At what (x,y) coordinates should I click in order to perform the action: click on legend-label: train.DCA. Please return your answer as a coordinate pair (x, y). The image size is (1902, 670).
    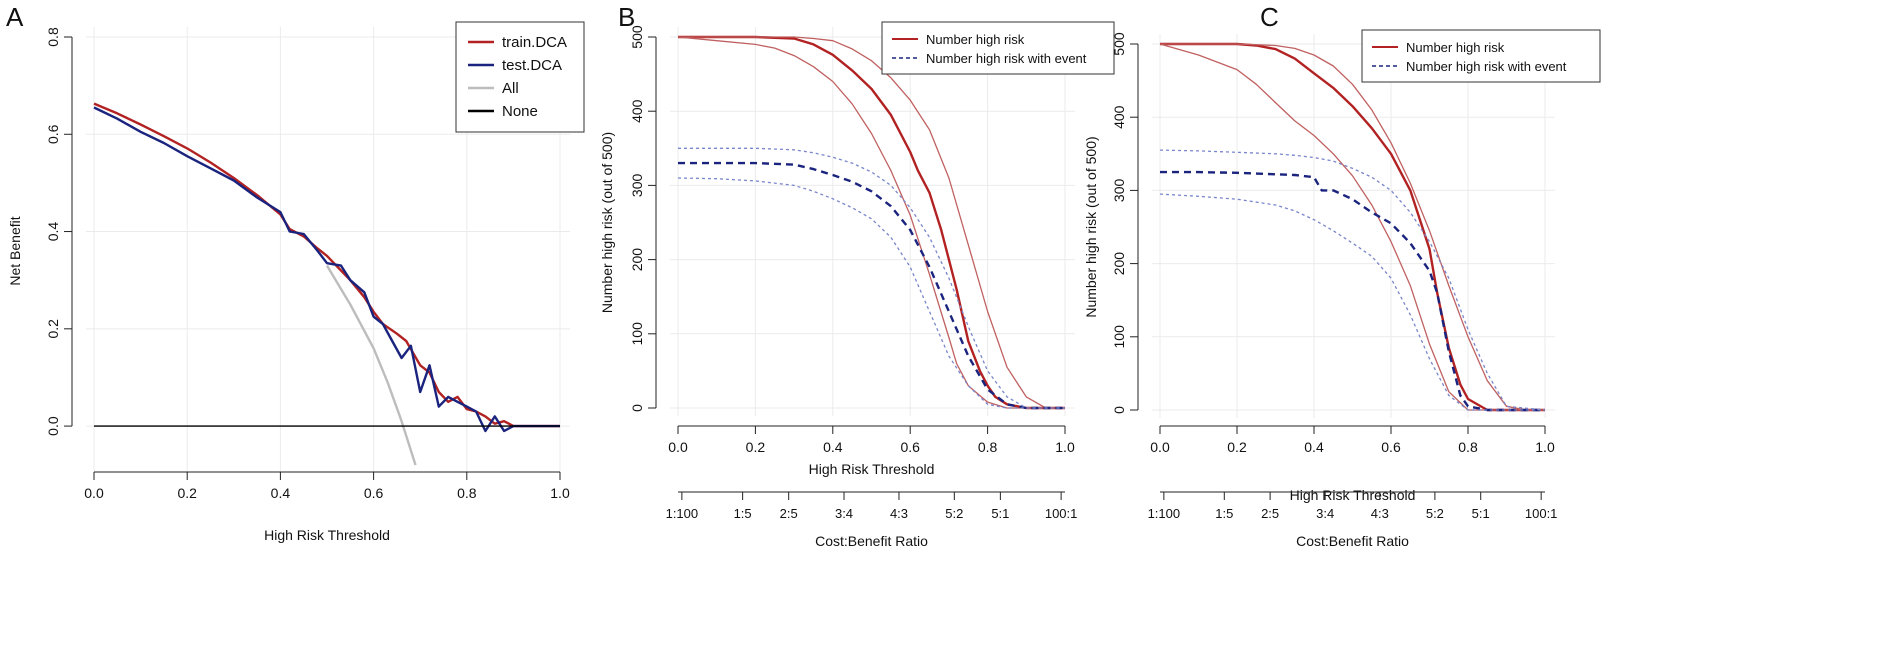
    Looking at the image, I should click on (534, 42).